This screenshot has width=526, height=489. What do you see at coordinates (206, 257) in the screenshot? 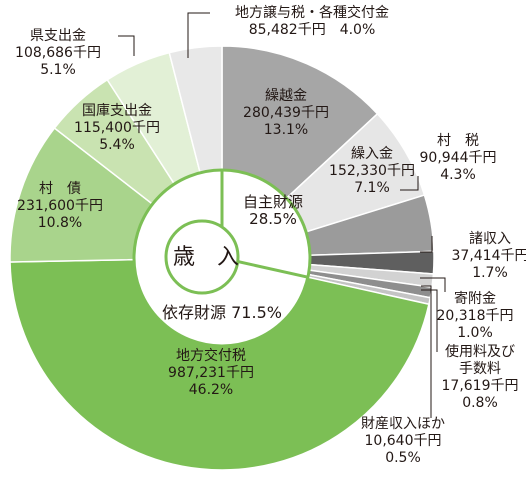
I see `center-label: 歳 入` at bounding box center [206, 257].